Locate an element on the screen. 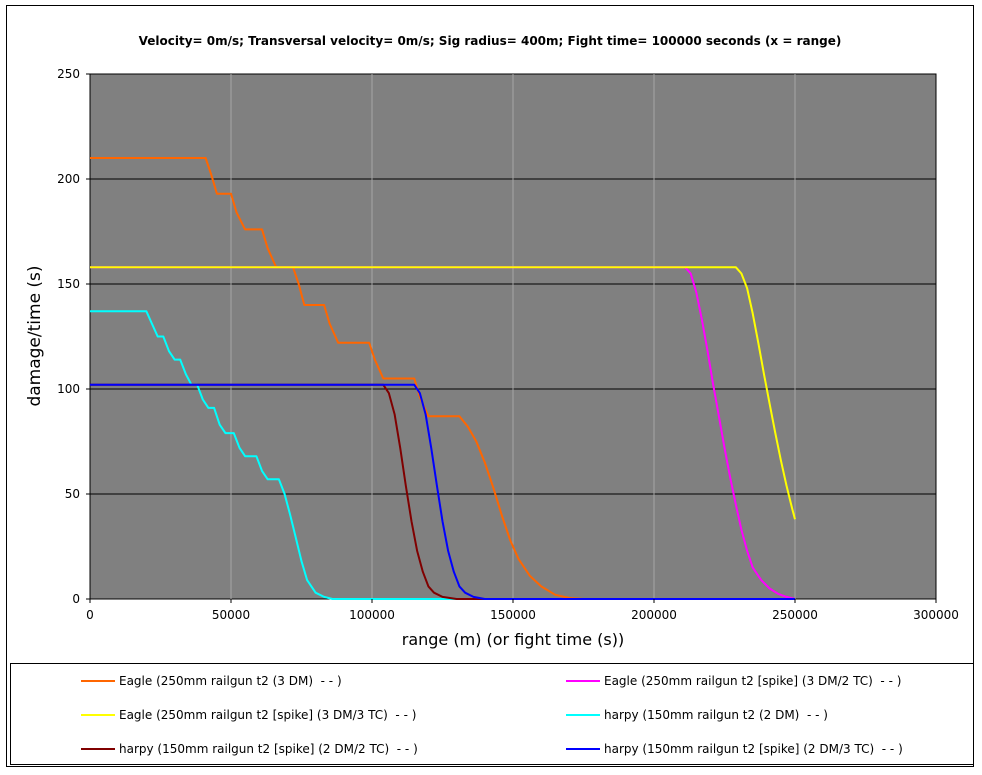  x-tick-label: 250000 is located at coordinates (795, 615).